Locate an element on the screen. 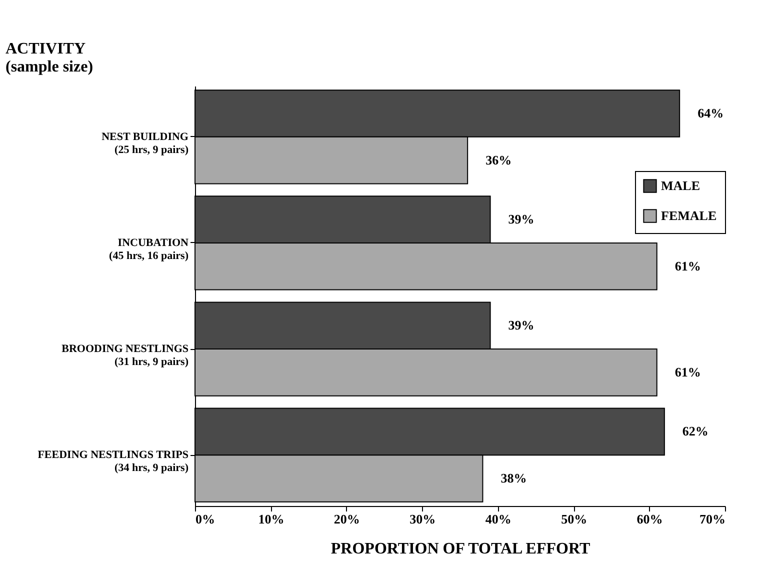 This screenshot has width=767, height=563. legend-label: MALE is located at coordinates (680, 185).